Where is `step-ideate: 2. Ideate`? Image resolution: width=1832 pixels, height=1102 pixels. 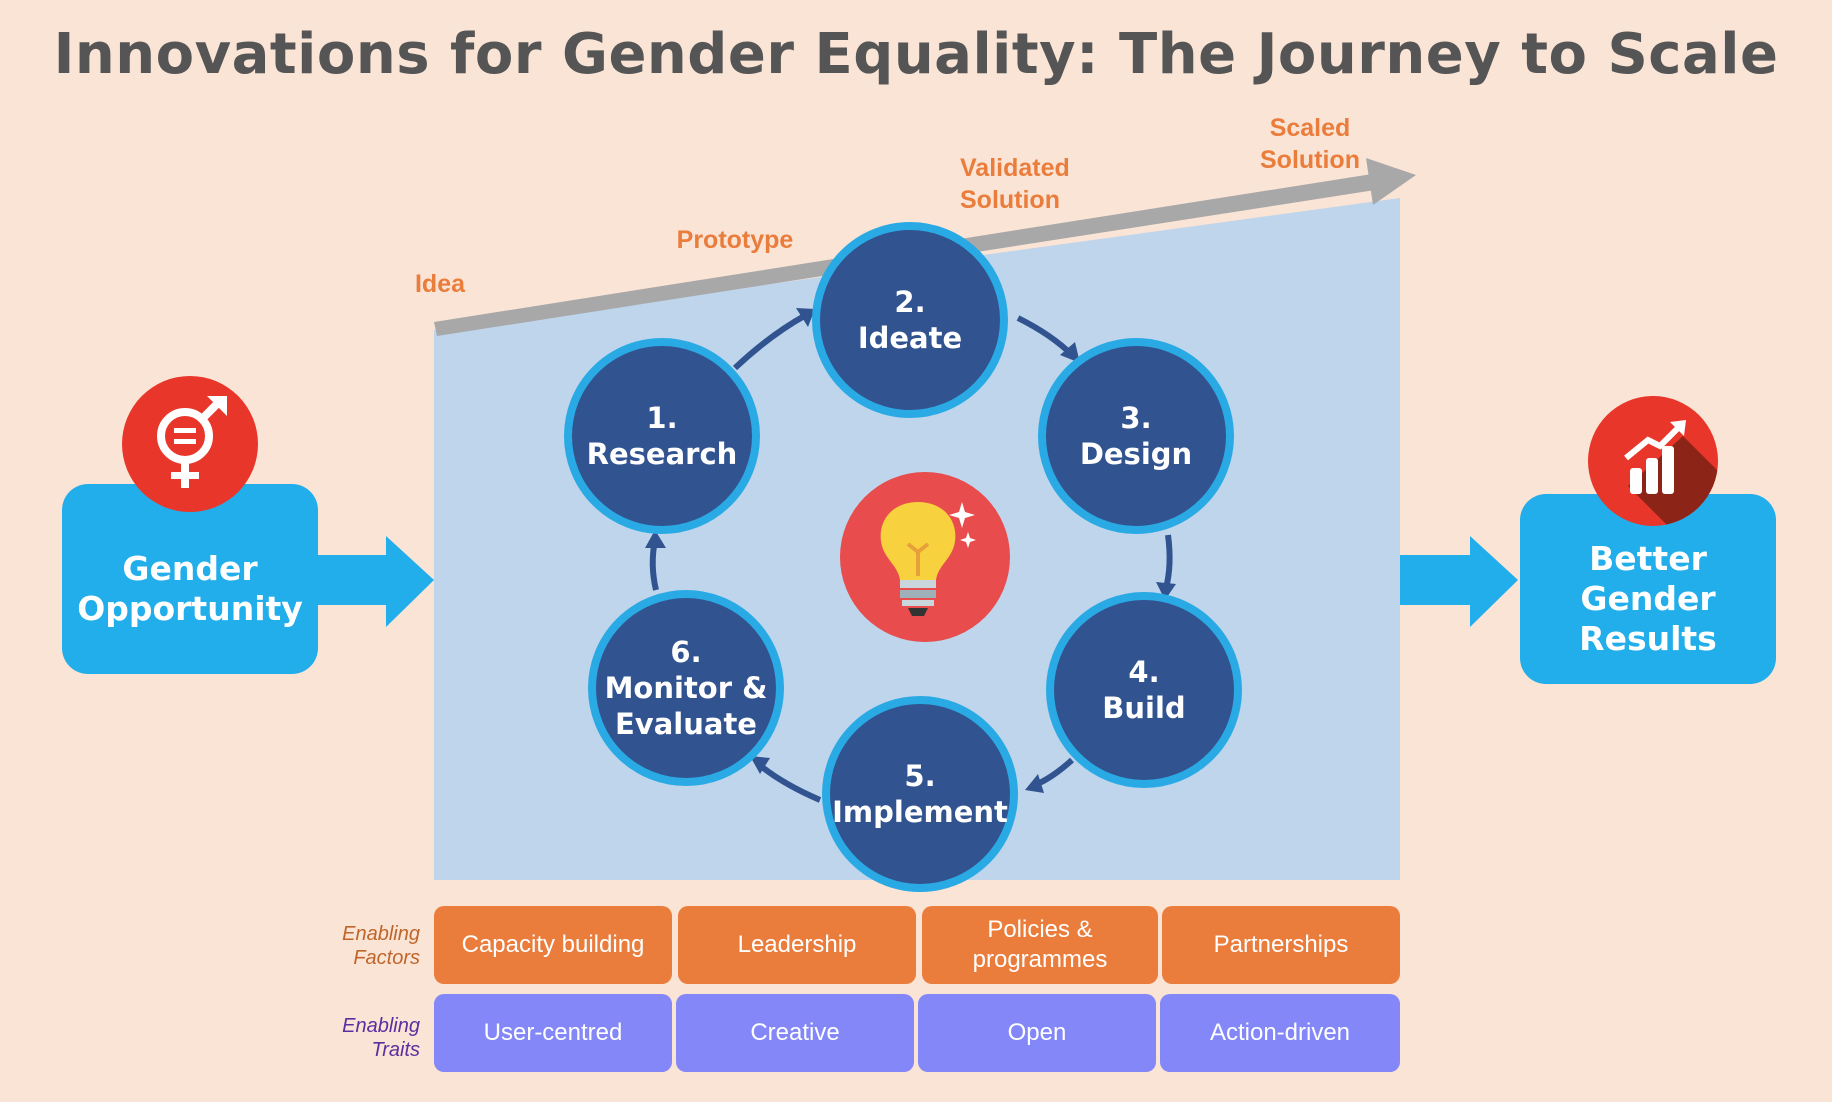 step-ideate: 2. Ideate is located at coordinates (910, 320).